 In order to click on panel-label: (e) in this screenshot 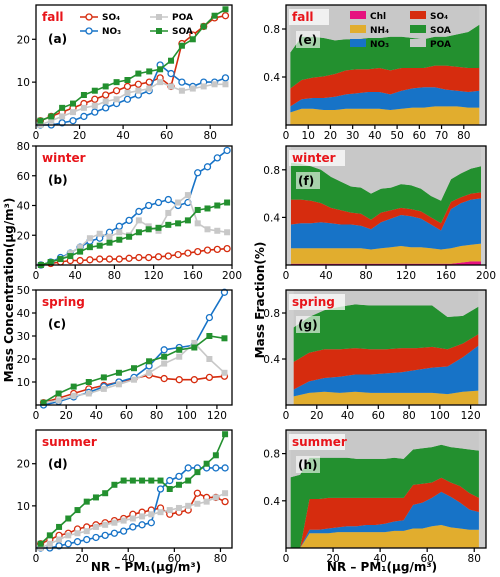, I will do `click(307, 40)`.